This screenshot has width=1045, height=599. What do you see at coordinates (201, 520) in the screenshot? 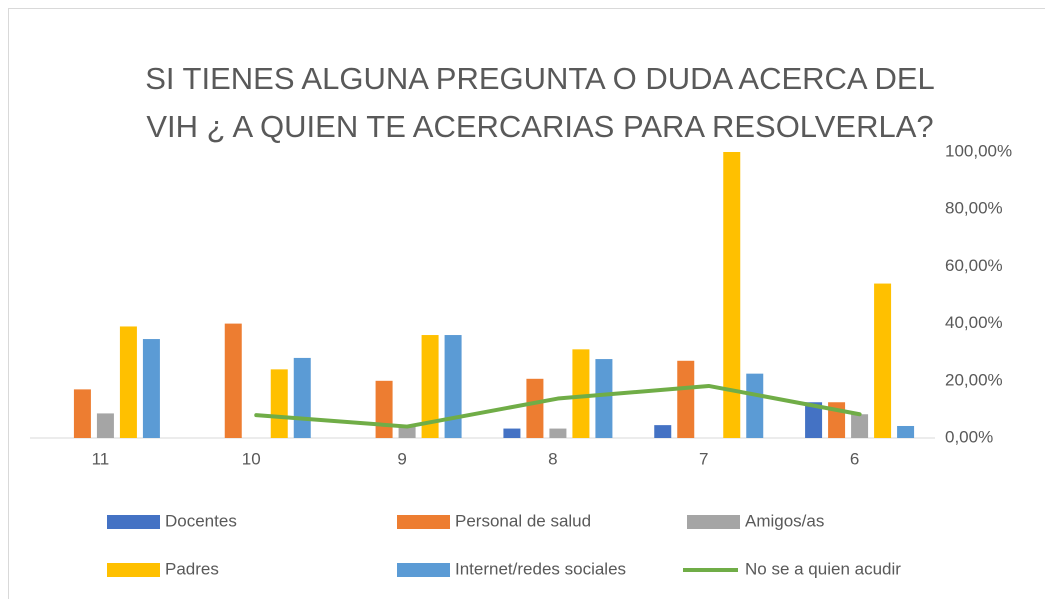
I see `legend-label: Docentes` at bounding box center [201, 520].